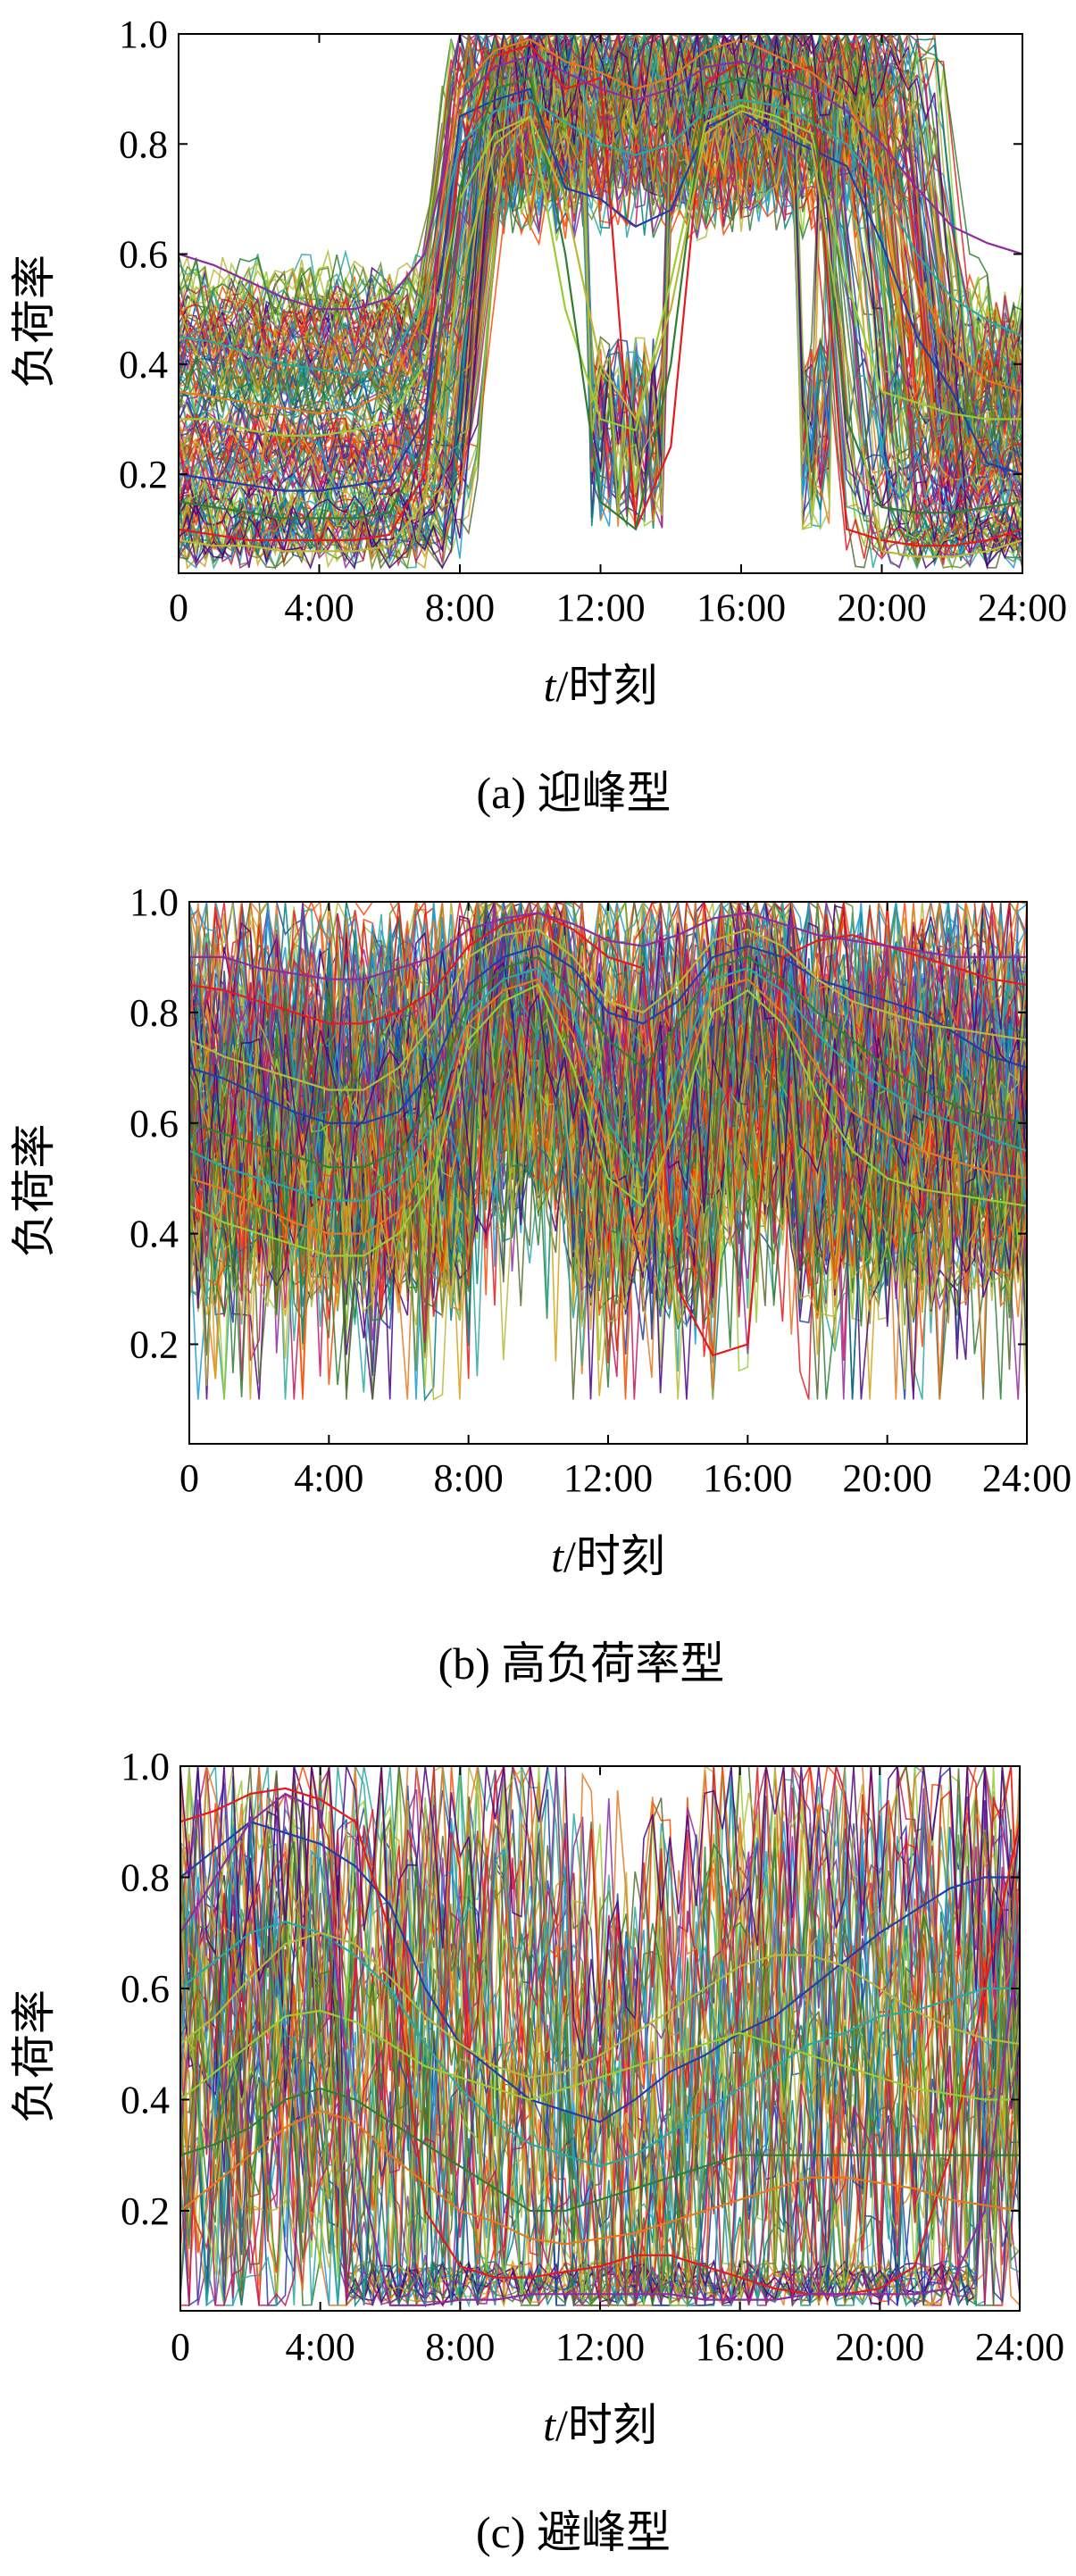  What do you see at coordinates (574, 793) in the screenshot?
I see `panel-caption: (a) 迎峰型` at bounding box center [574, 793].